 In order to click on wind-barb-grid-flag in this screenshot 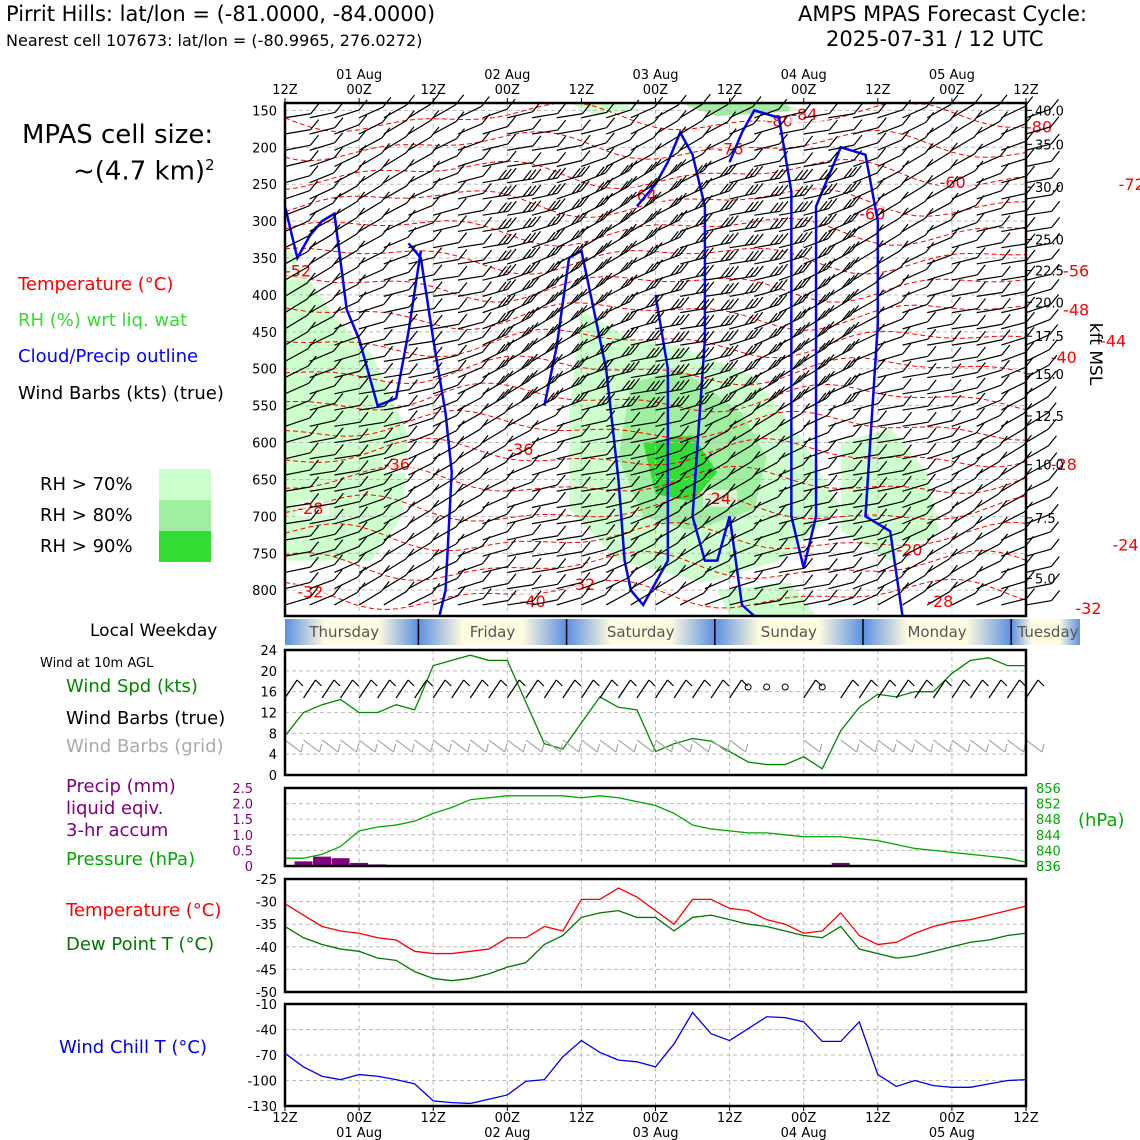, I will do `click(302, 748)`.